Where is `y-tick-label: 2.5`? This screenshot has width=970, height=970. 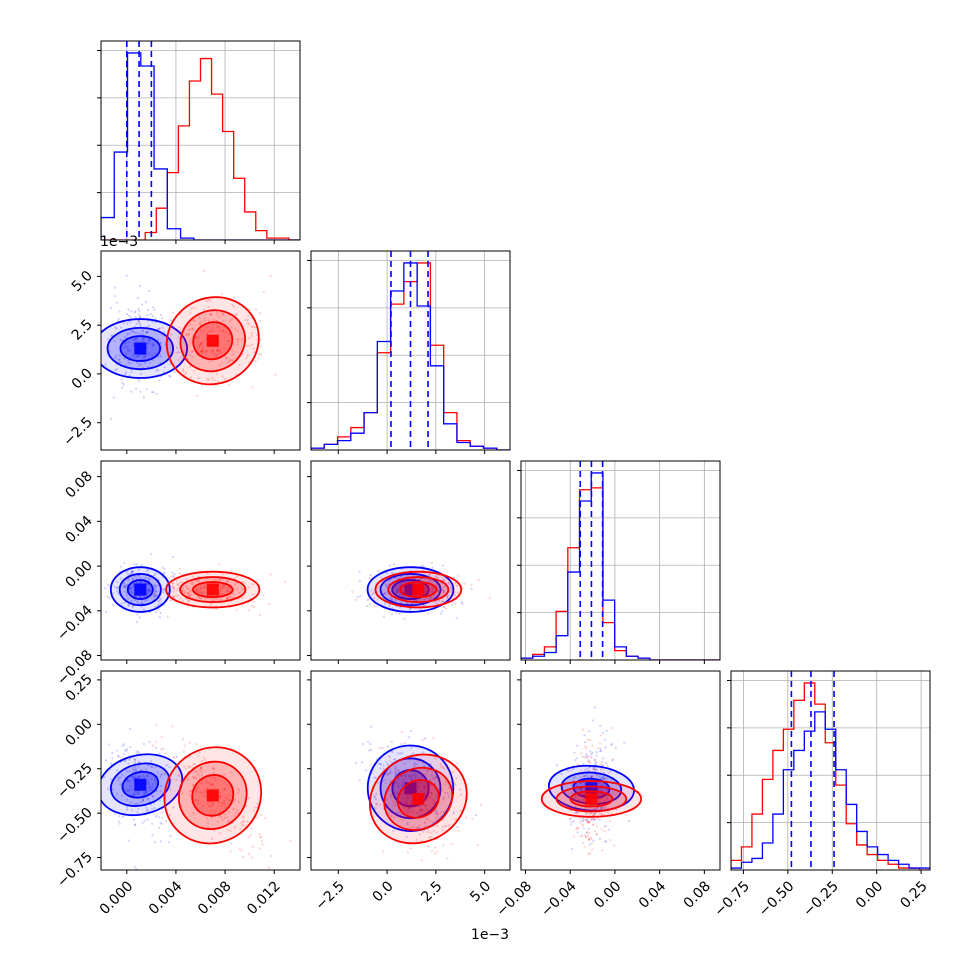
y-tick-label: 2.5 is located at coordinates (82, 330).